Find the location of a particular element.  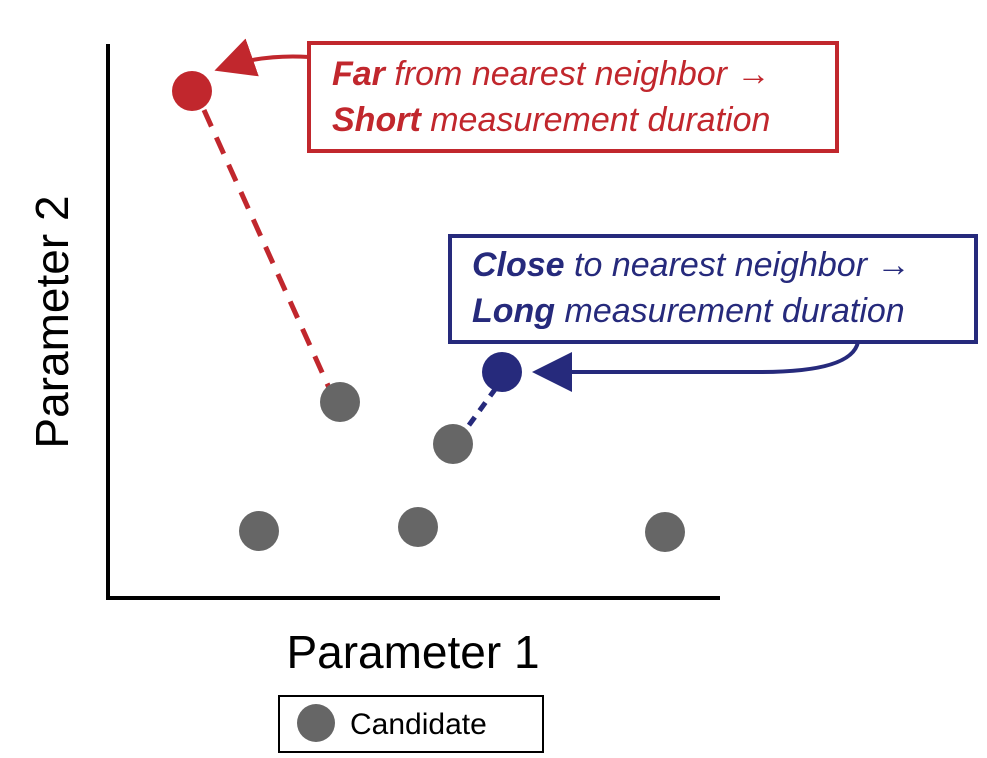

legend-label: Candidate is located at coordinates (418, 724).